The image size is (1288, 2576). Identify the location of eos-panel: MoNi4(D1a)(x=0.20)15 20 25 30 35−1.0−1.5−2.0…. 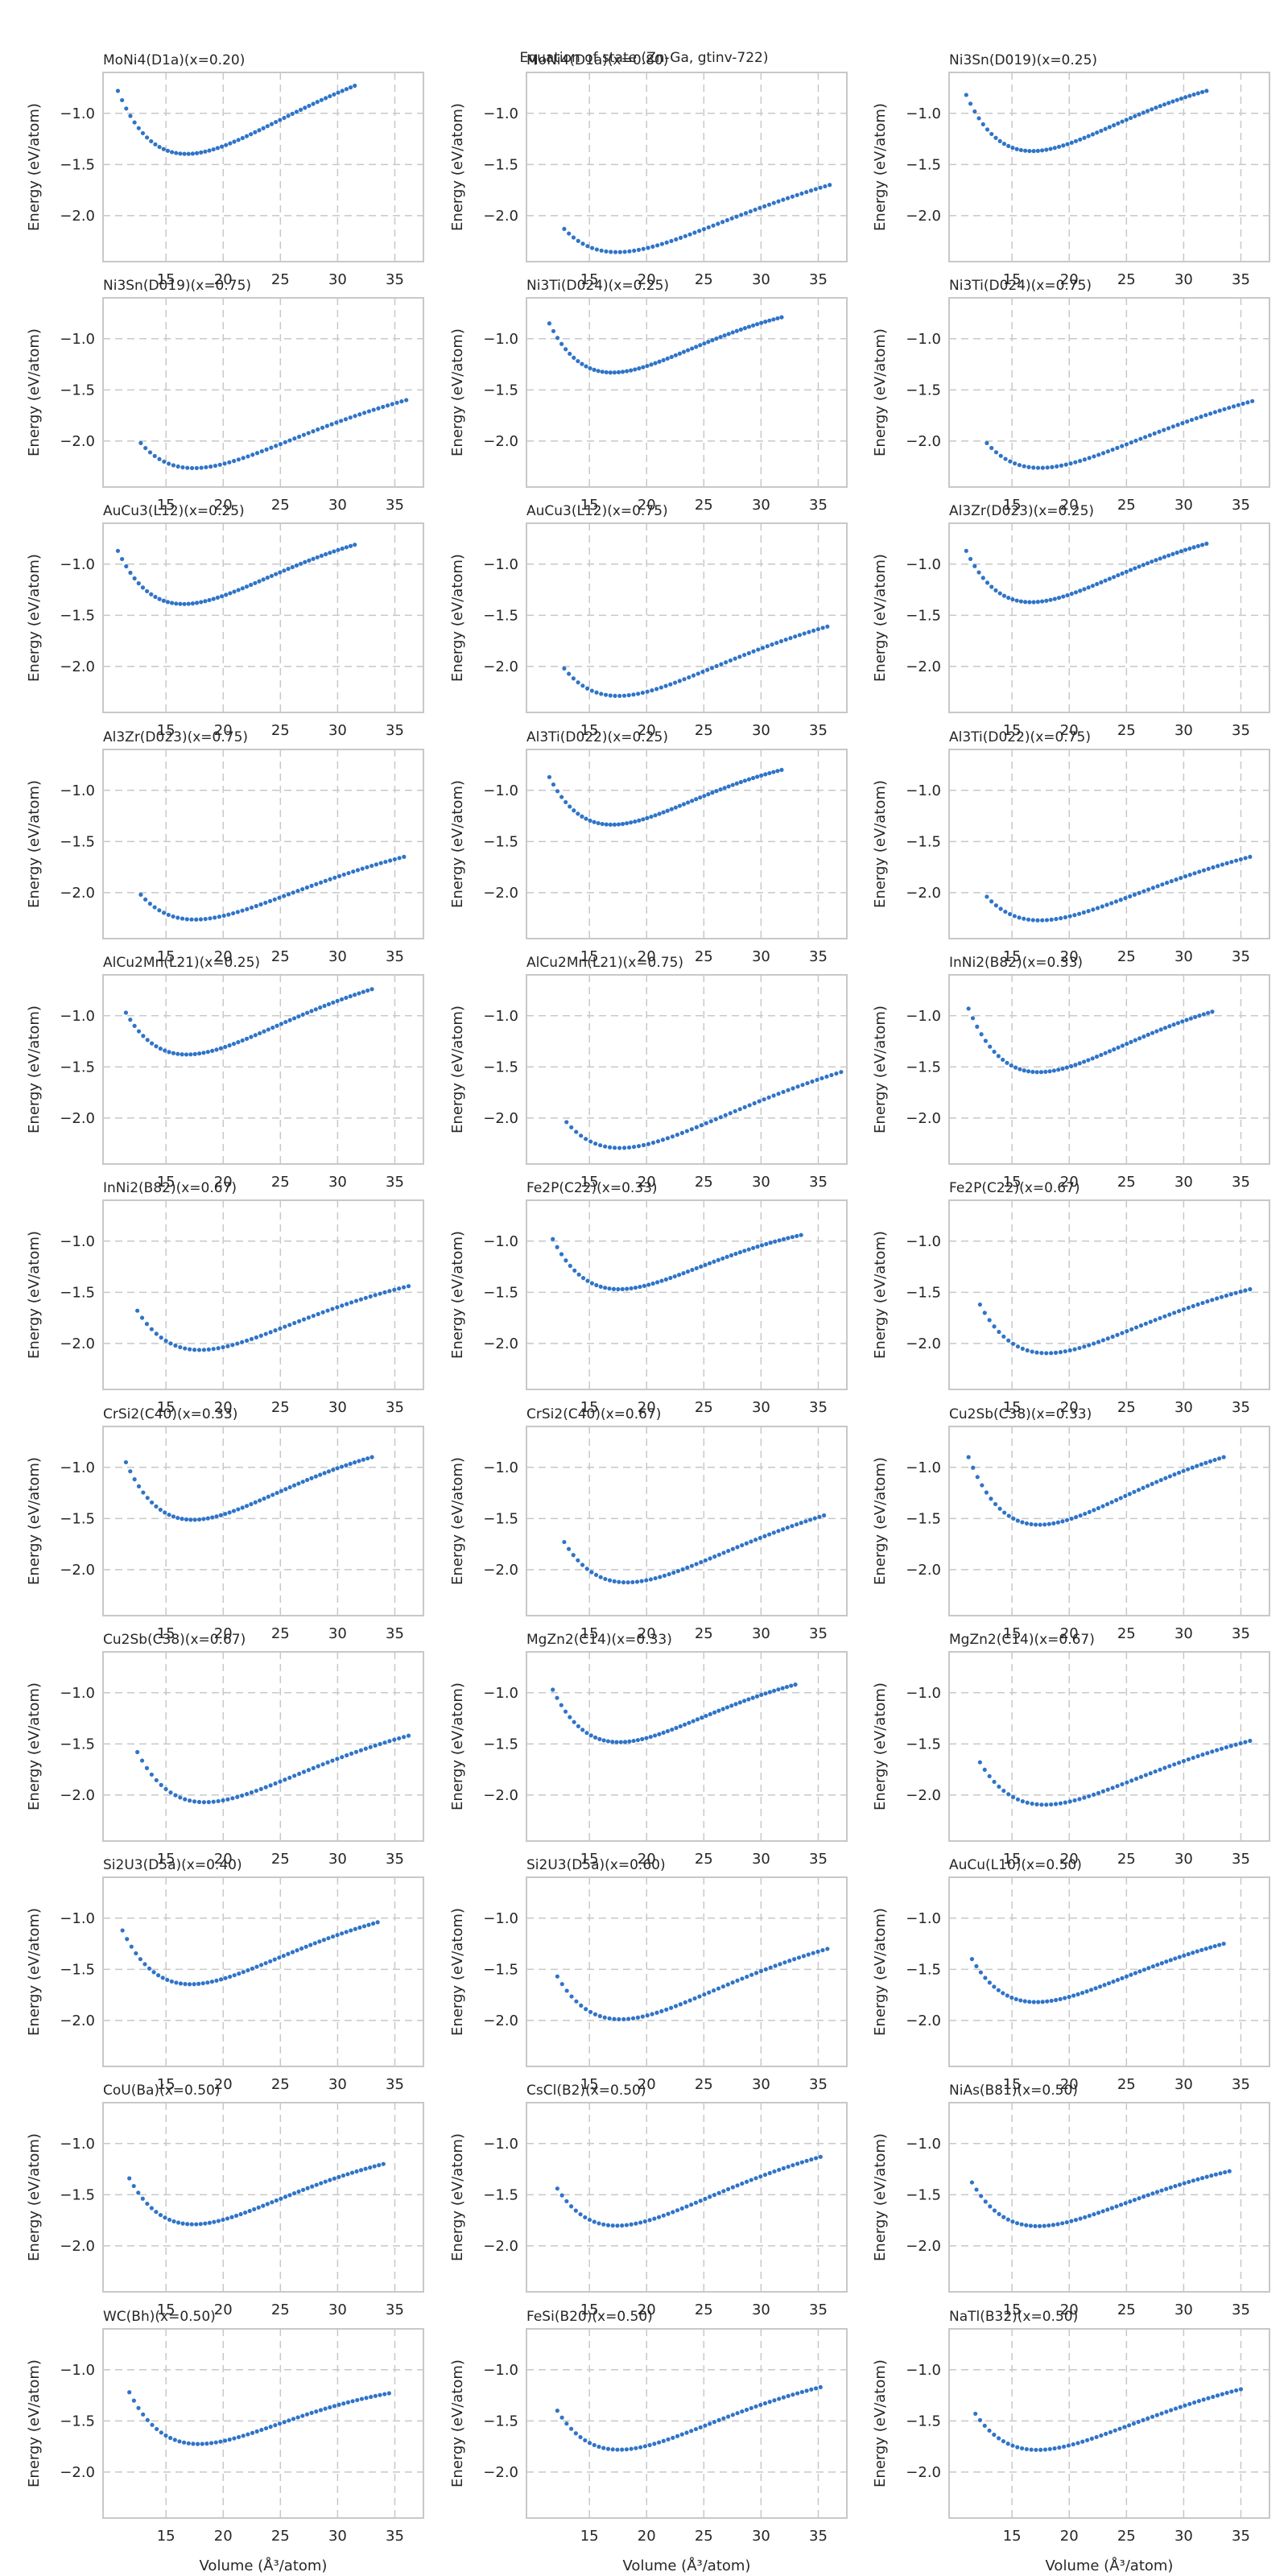
(225, 170).